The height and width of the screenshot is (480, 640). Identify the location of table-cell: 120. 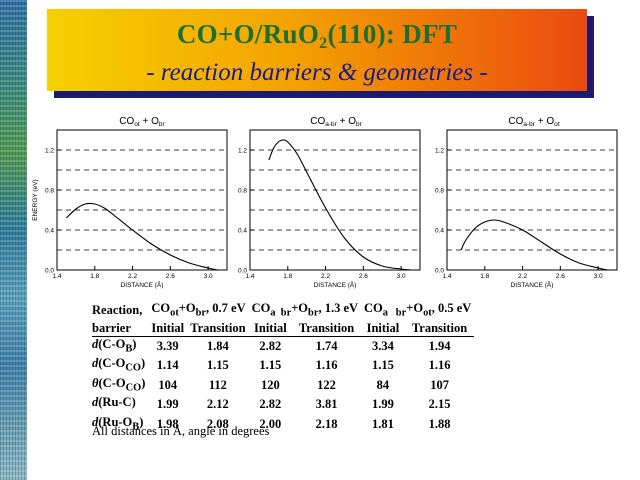
(270, 384).